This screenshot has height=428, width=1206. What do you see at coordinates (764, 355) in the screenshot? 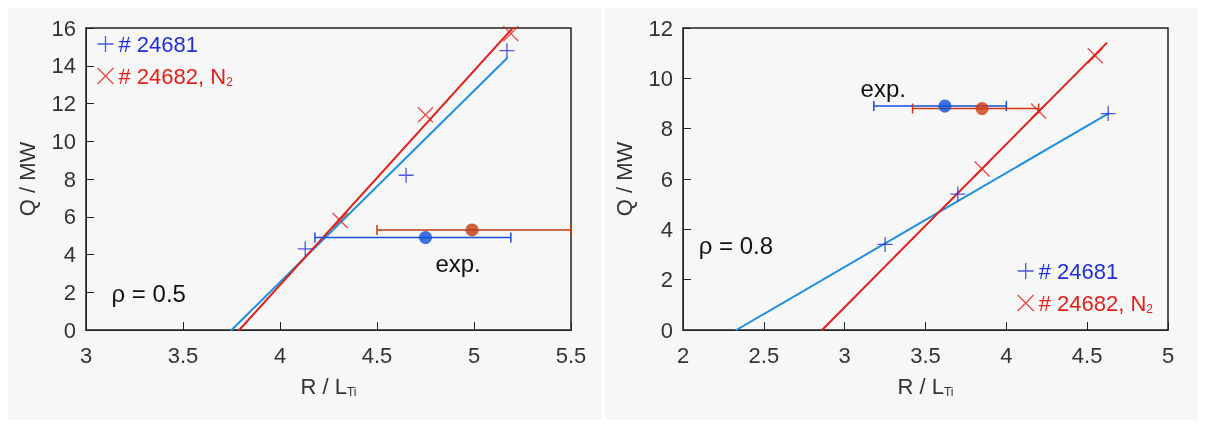
I see `x-tick-label: 2.5` at bounding box center [764, 355].